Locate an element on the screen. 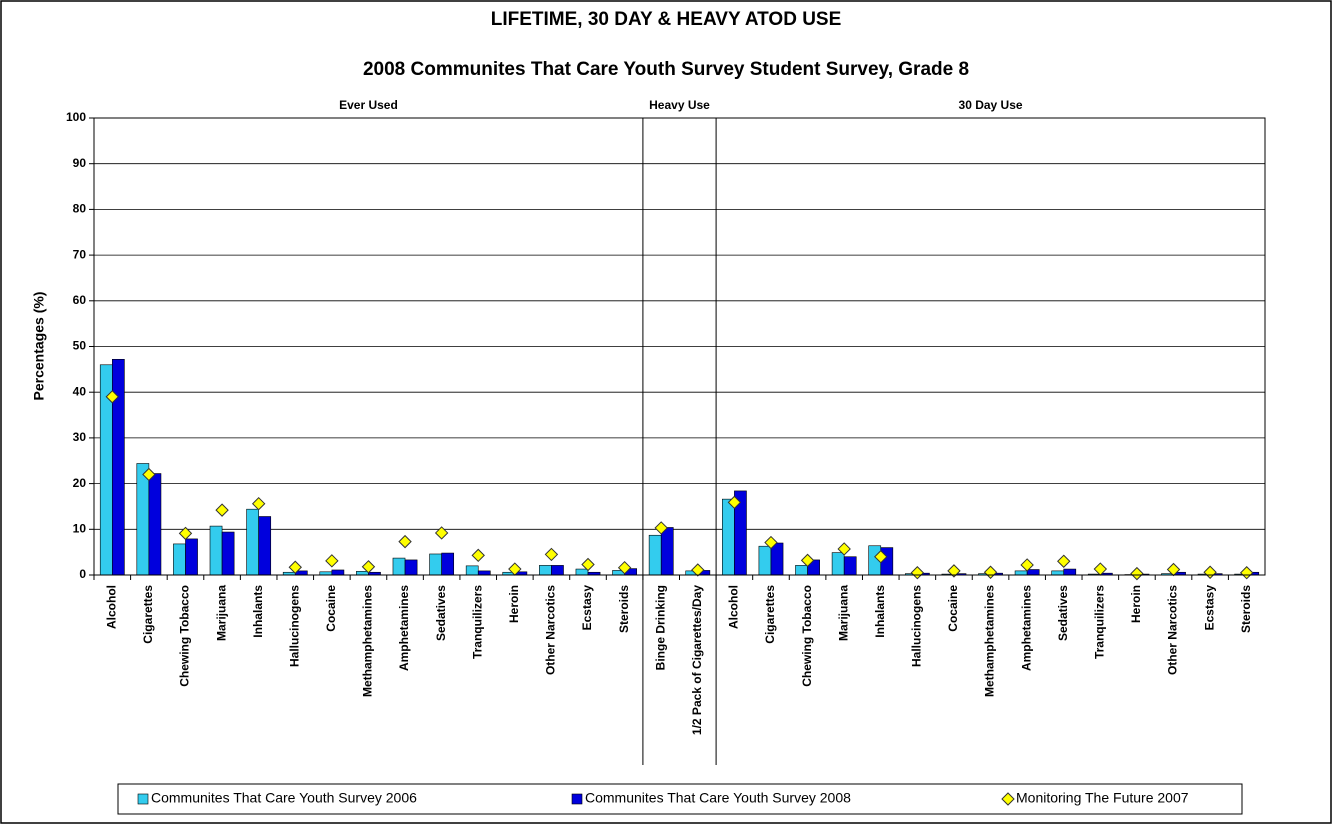  y-tick-label: 100 is located at coordinates (76, 117).